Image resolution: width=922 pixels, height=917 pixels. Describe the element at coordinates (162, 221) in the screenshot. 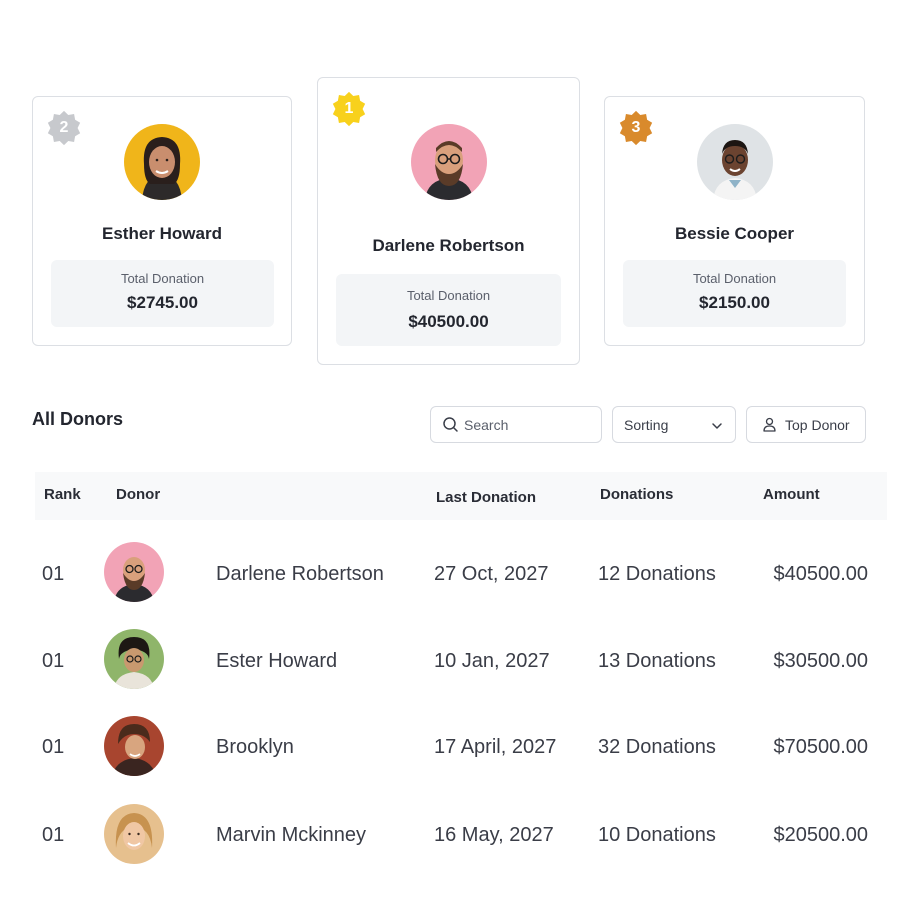

I see `podium-card-rank-2: 2 Esther Howard Total Donation $2745.00` at that location.